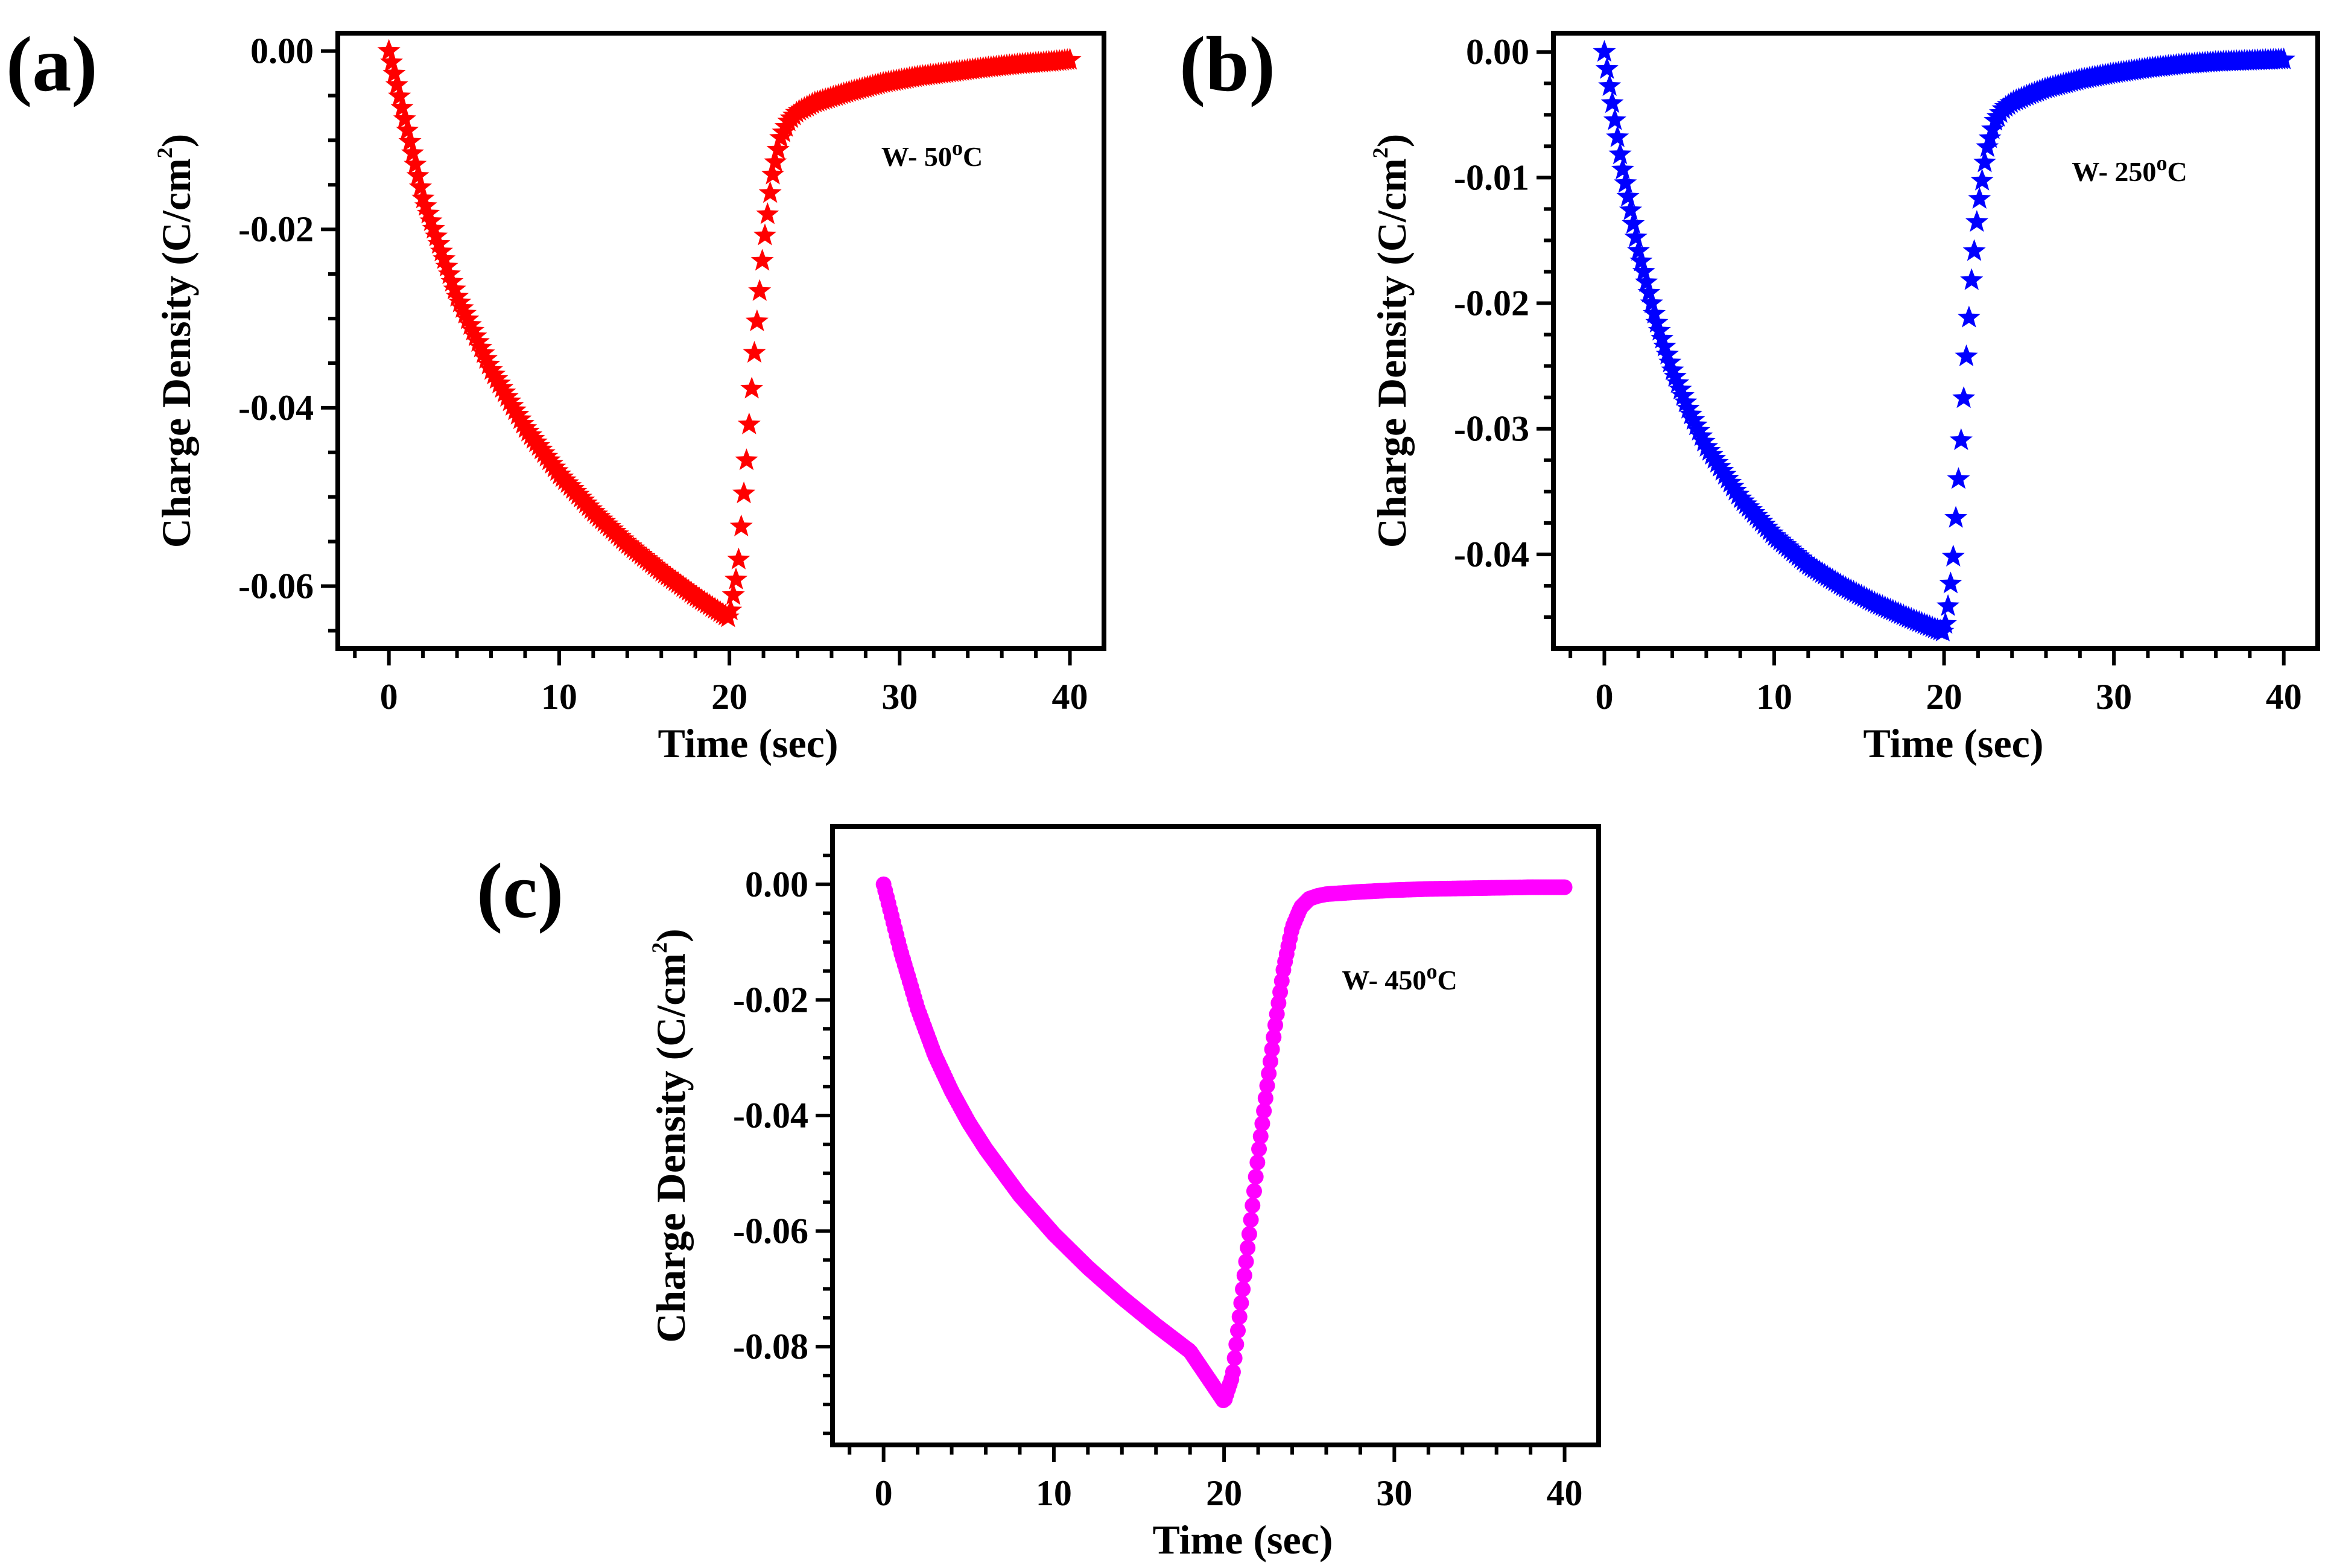 The height and width of the screenshot is (1568, 2328). What do you see at coordinates (2129, 169) in the screenshot?
I see `series-annotation: W- 250oC` at bounding box center [2129, 169].